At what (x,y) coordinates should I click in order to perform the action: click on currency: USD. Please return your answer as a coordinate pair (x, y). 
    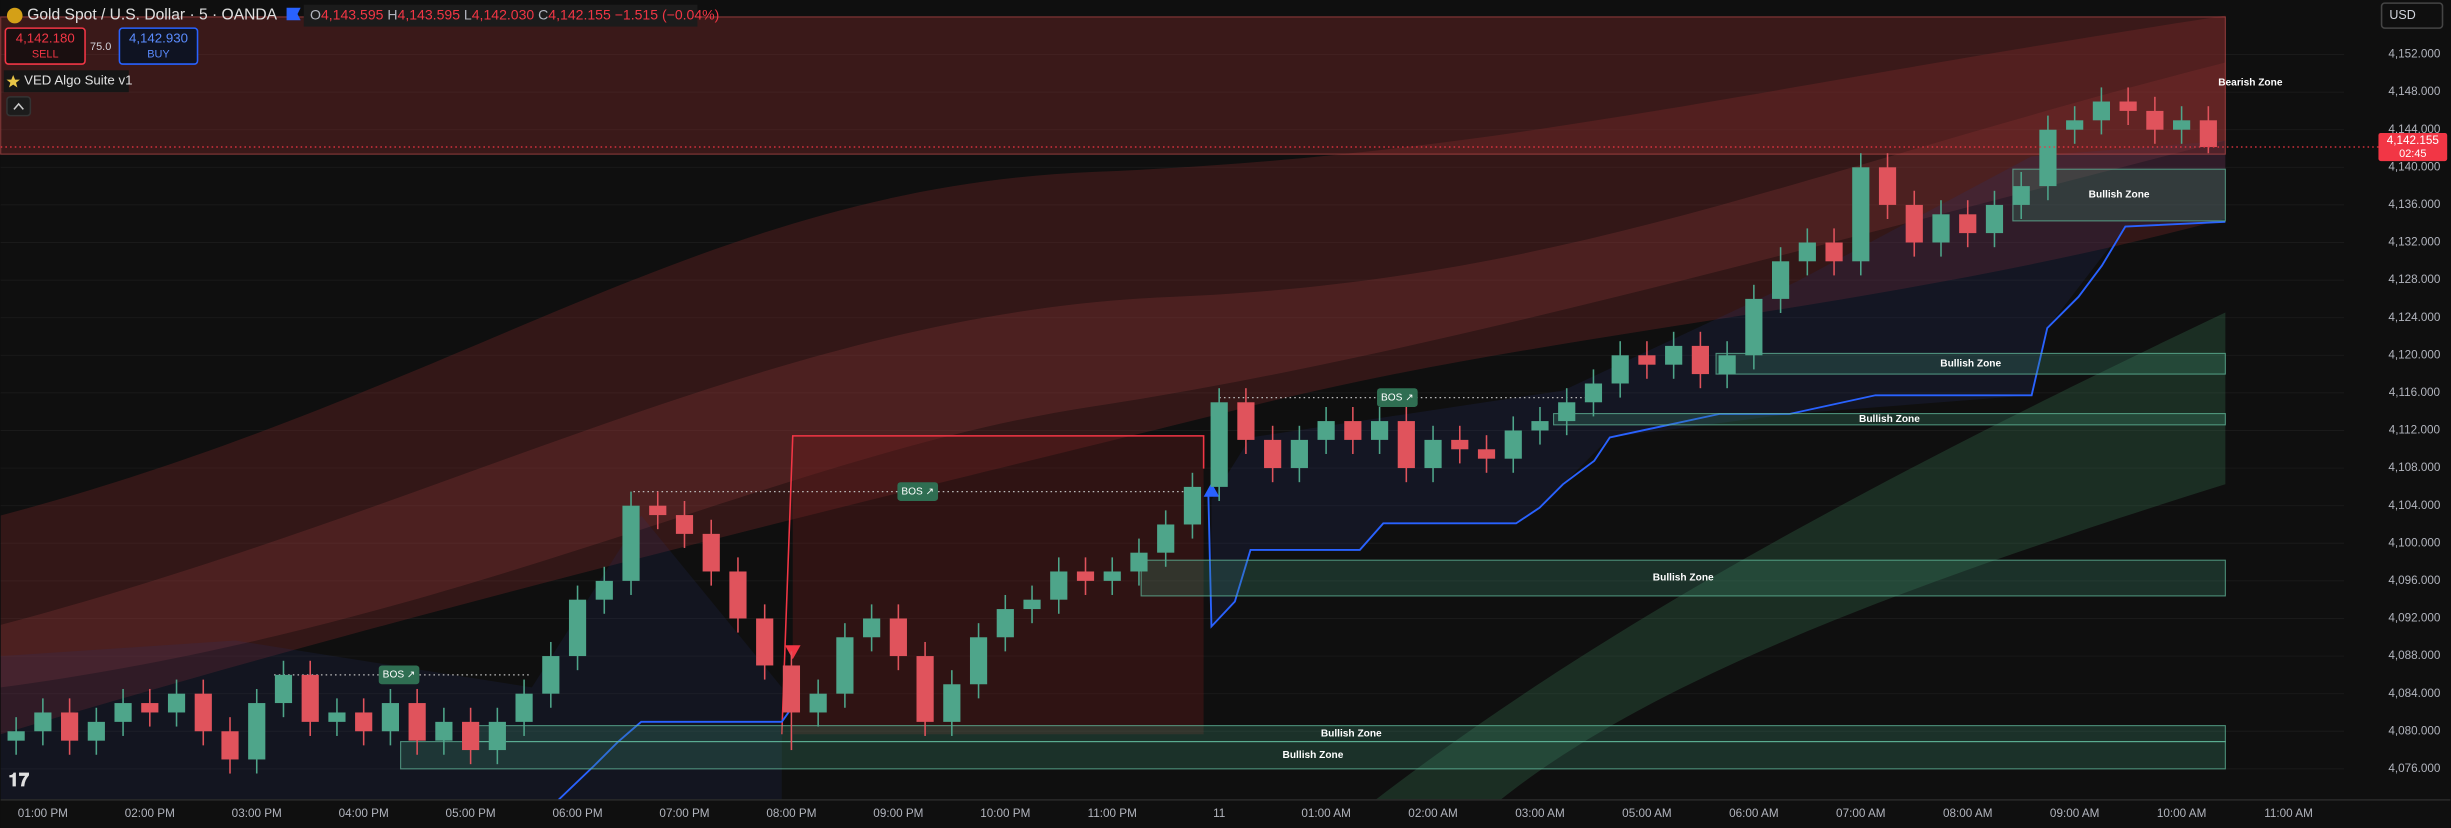
    Looking at the image, I should click on (2402, 15).